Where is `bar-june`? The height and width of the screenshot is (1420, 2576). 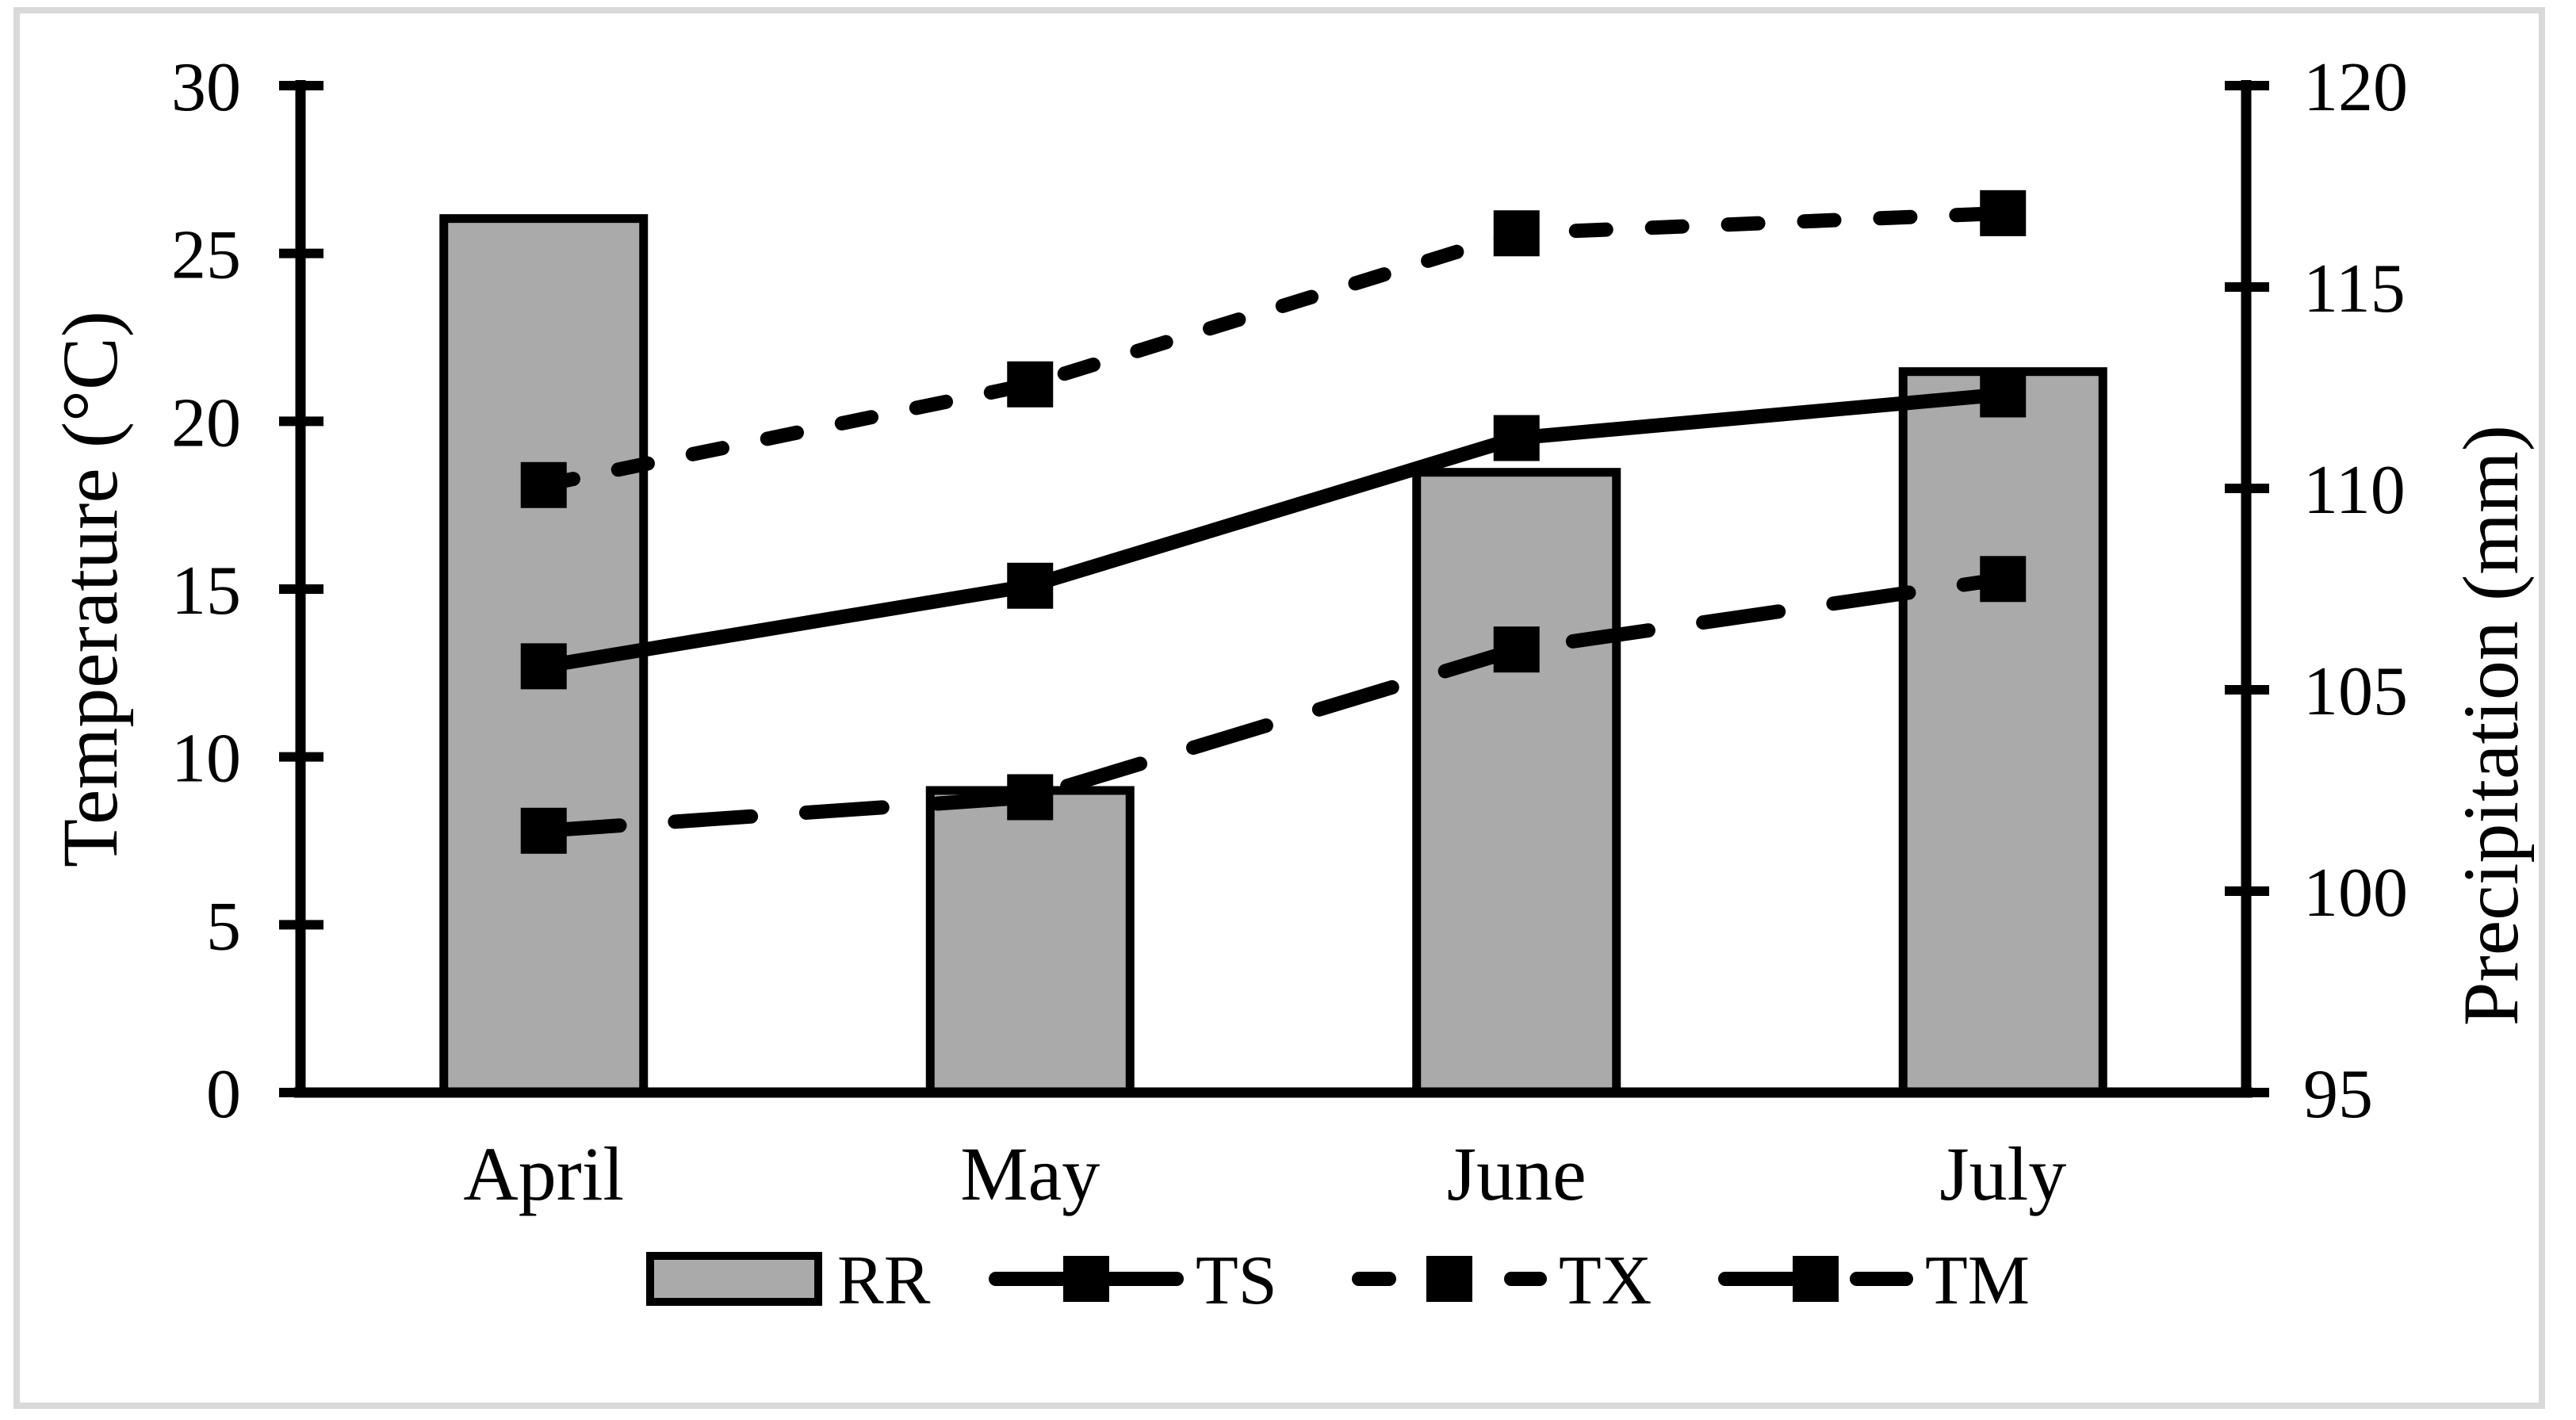 bar-june is located at coordinates (1516, 782).